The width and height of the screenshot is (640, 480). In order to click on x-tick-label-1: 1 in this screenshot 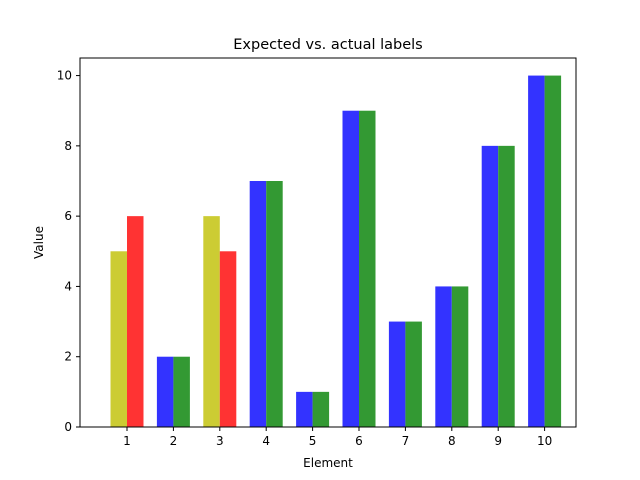, I will do `click(127, 441)`.